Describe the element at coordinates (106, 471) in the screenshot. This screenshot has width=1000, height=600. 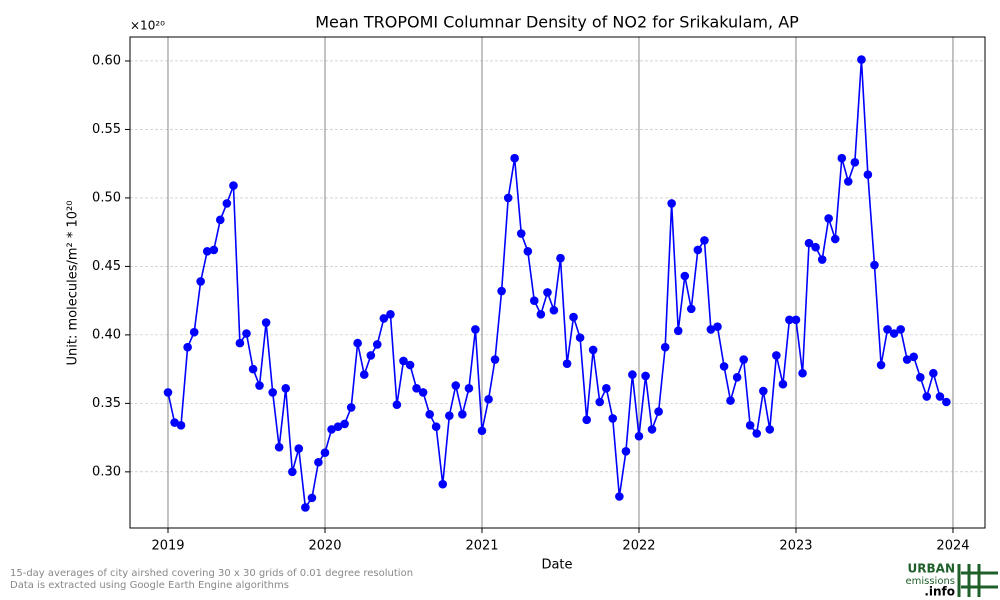
I see `y-tick-label: 0.30` at that location.